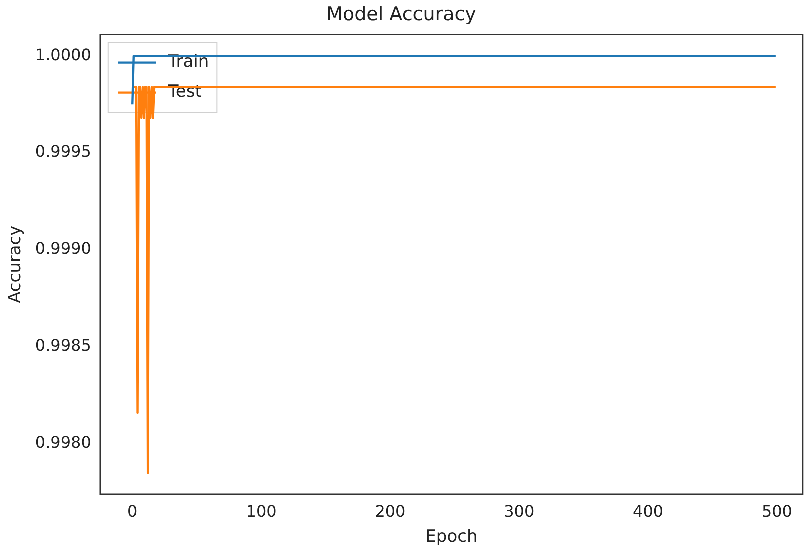 The height and width of the screenshot is (550, 807). What do you see at coordinates (261, 512) in the screenshot?
I see `x-tick-label: 100` at bounding box center [261, 512].